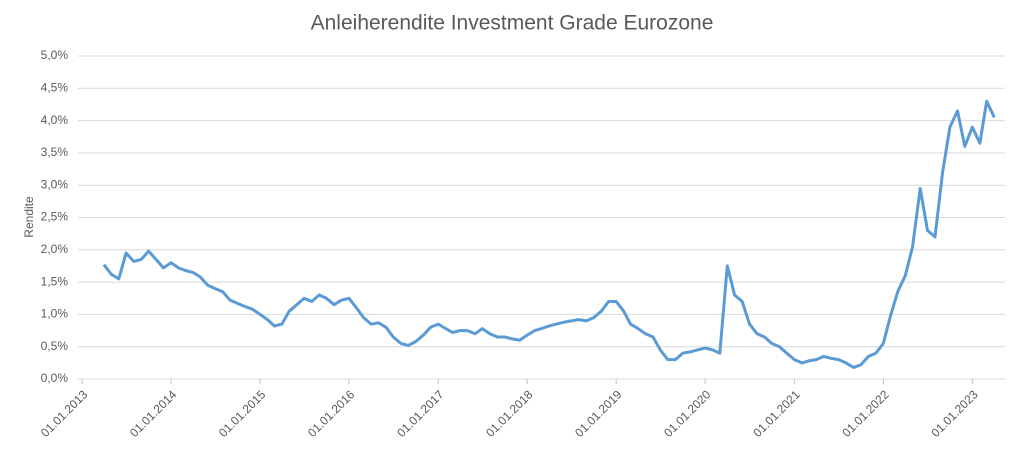 Image resolution: width=1024 pixels, height=459 pixels. What do you see at coordinates (865, 413) in the screenshot?
I see `x-tick-label: 01.01.2022` at bounding box center [865, 413].